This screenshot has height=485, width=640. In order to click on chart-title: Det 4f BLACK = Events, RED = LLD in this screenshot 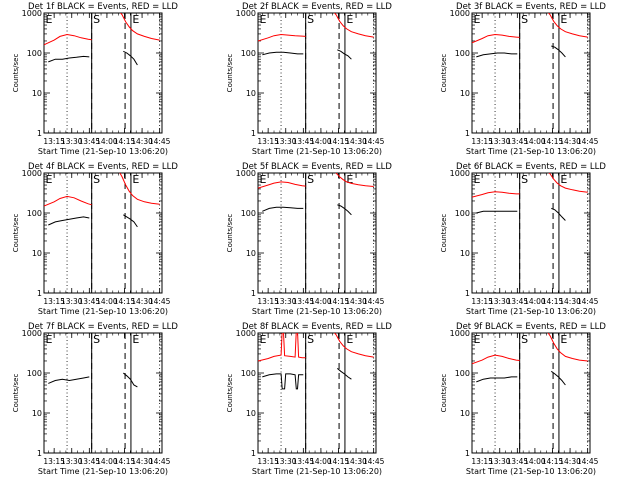, I will do `click(103, 167)`.